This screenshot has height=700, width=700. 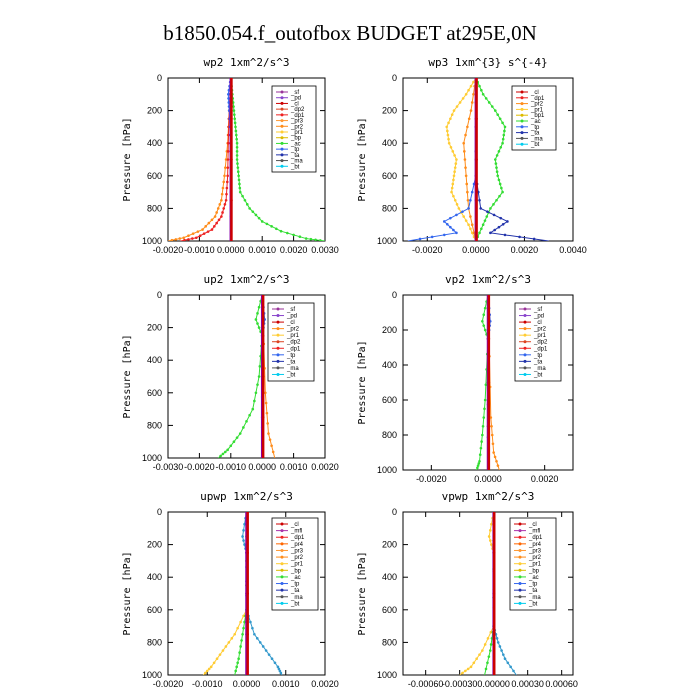 I want to click on legend-entry-label: _tp, so click(x=535, y=128).